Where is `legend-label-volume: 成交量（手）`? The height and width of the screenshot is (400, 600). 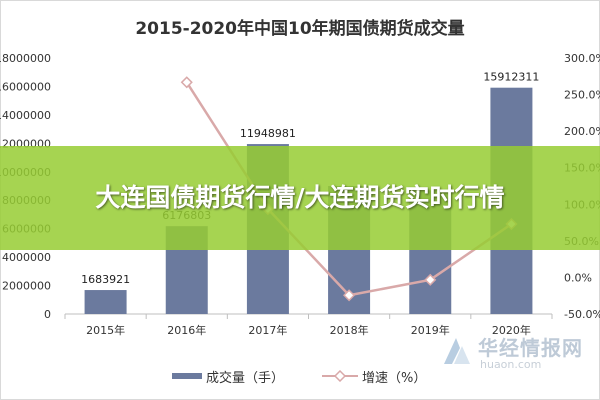 legend-label-volume: 成交量（手） is located at coordinates (245, 378).